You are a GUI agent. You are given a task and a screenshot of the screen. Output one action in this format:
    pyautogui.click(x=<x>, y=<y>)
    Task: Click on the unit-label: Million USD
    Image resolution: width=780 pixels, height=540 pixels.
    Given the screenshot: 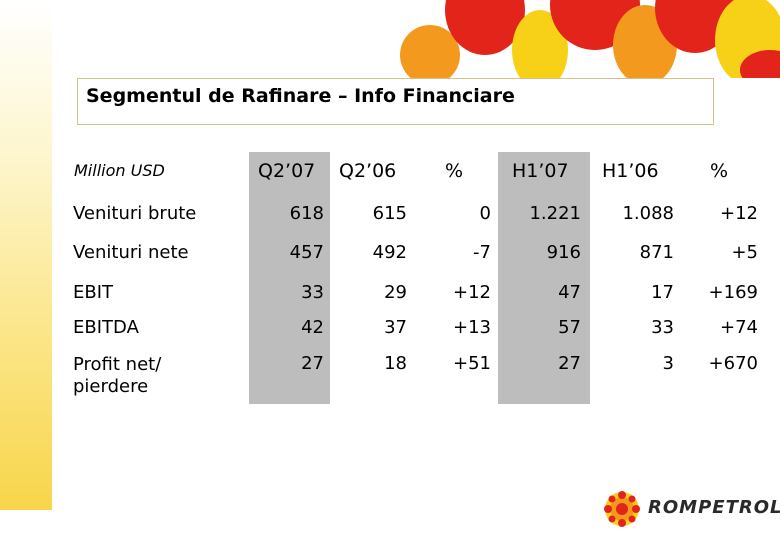 What is the action you would take?
    pyautogui.click(x=119, y=170)
    